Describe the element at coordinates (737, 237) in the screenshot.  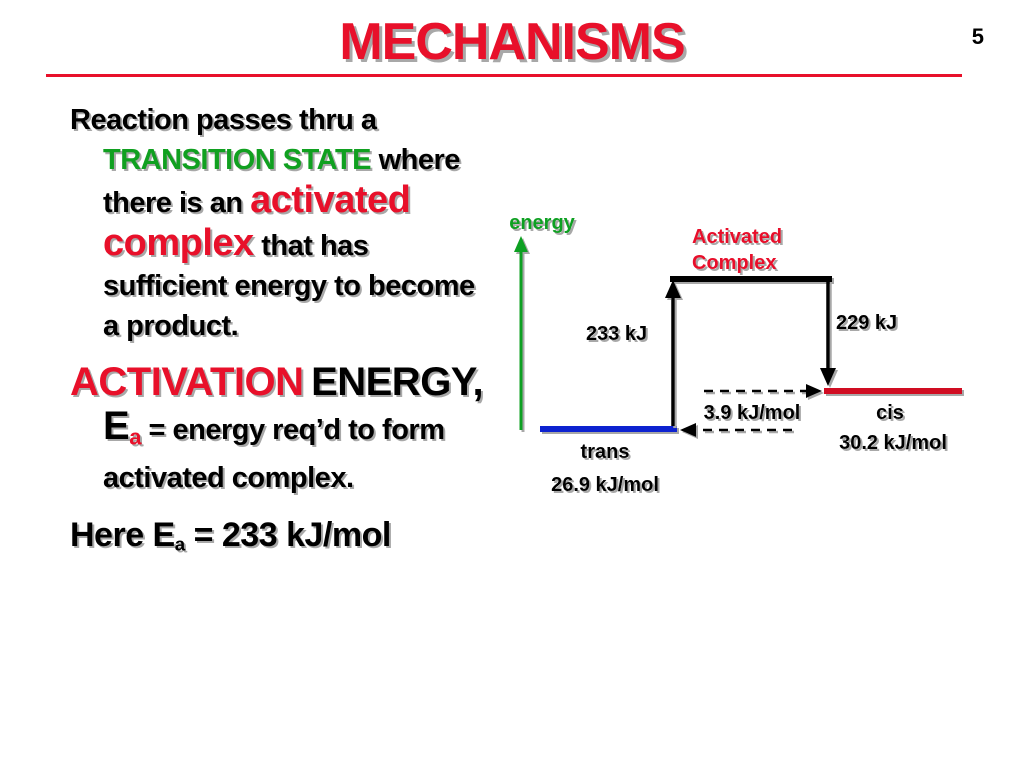
I see `activated-label: Activated` at that location.